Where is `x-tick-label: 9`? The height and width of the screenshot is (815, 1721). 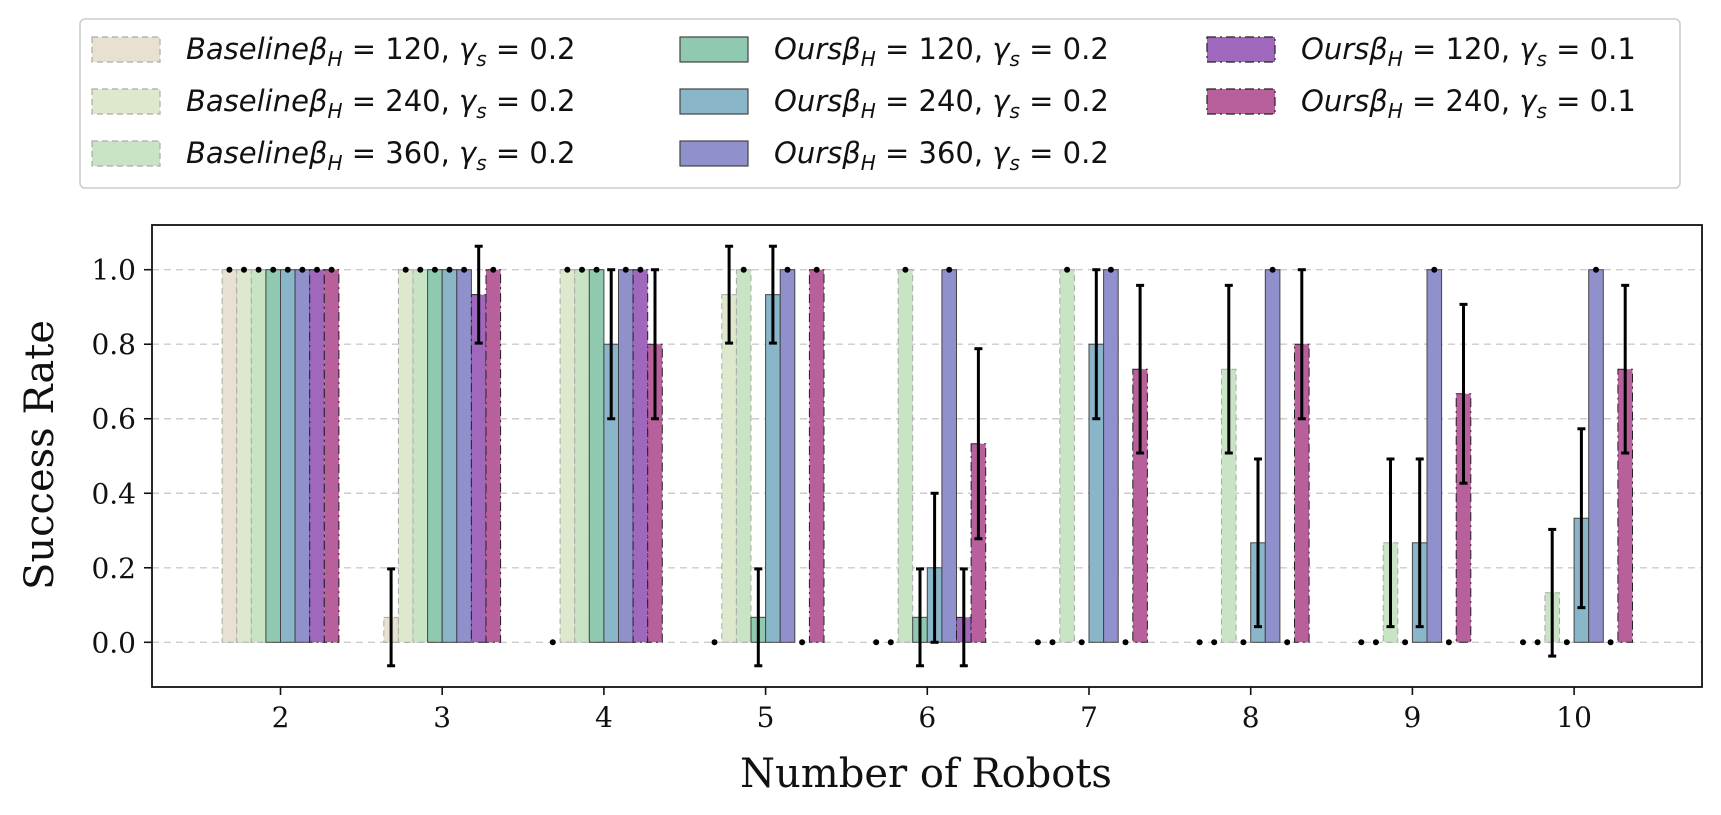 x-tick-label: 9 is located at coordinates (1412, 717).